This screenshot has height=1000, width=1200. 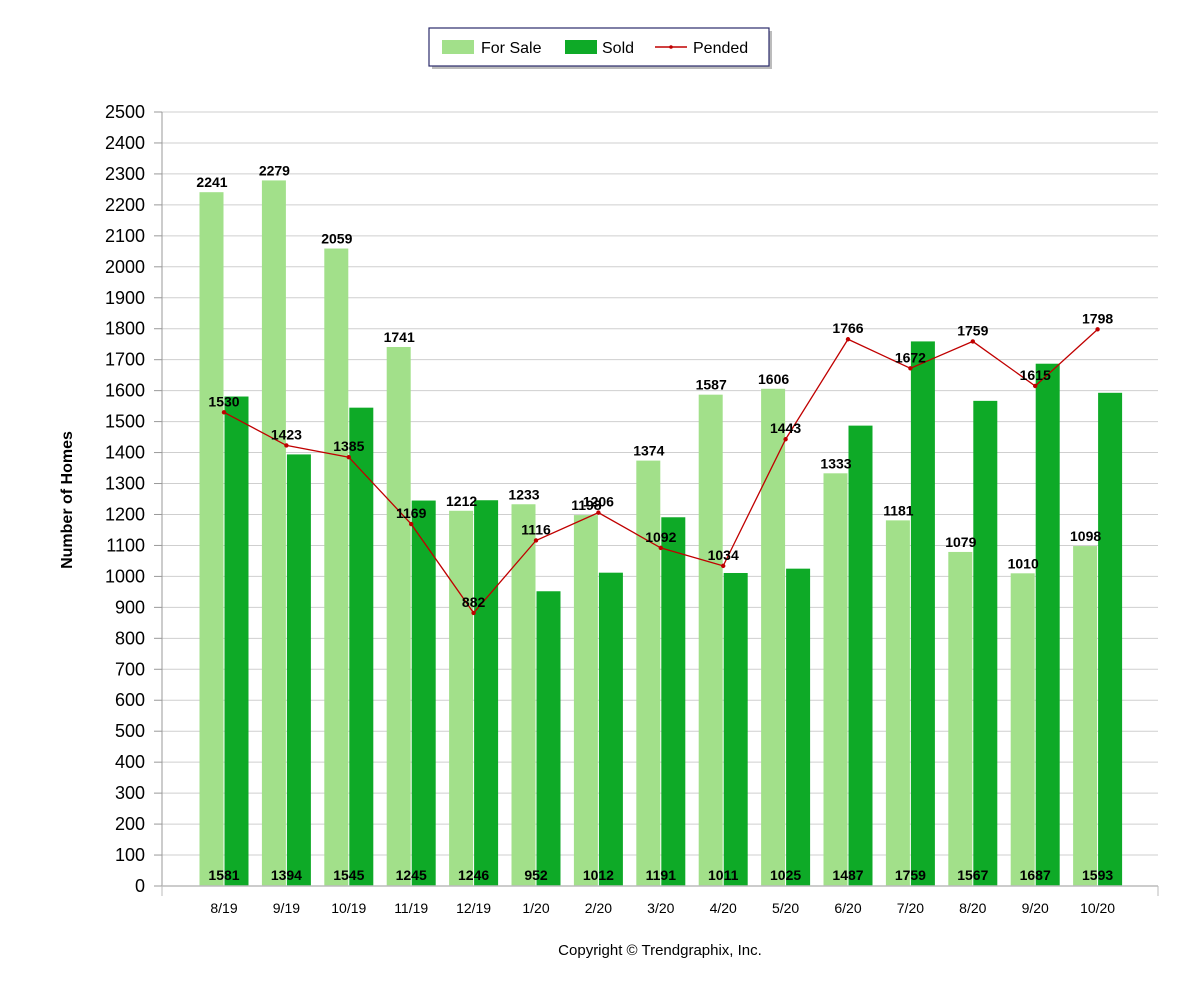 I want to click on label-for-sale: 1198, so click(x=586, y=505).